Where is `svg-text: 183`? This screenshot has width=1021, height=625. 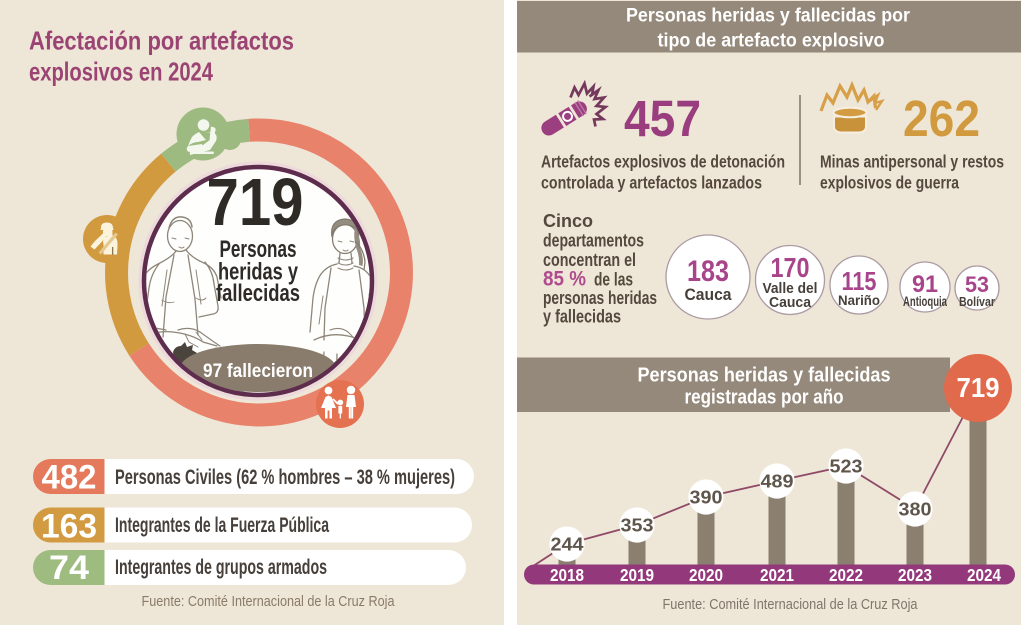 svg-text: 183 is located at coordinates (708, 271).